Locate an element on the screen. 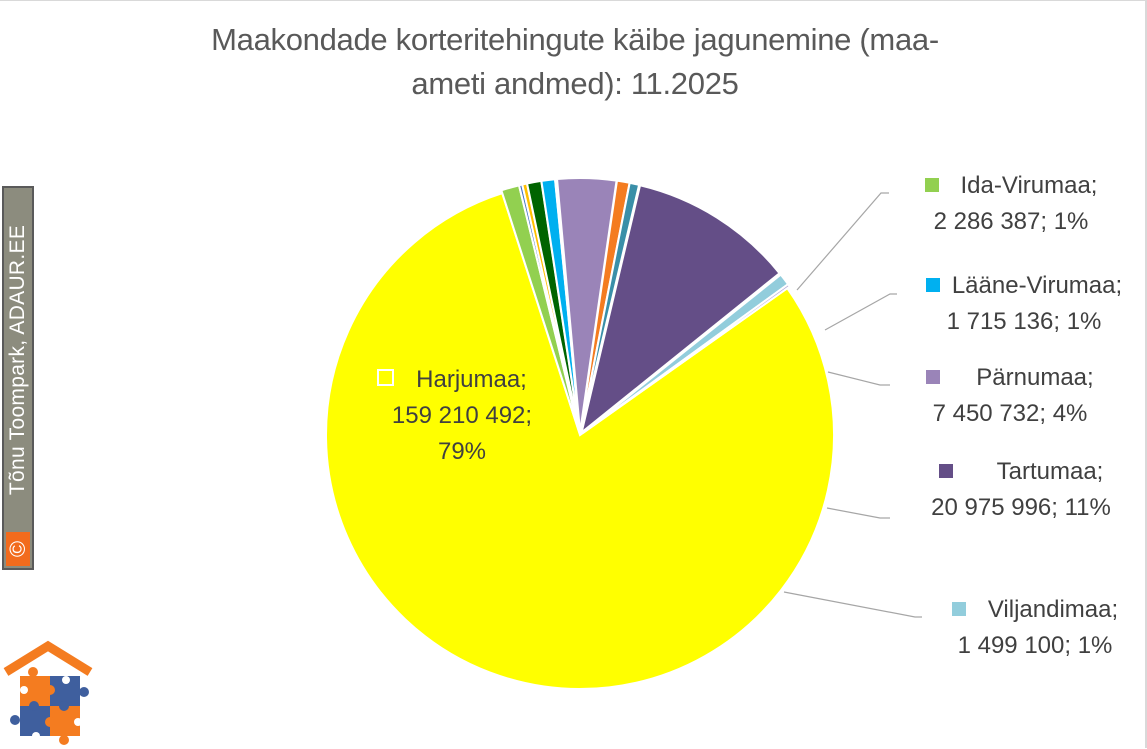 This screenshot has height=749, width=1147. label-laane-virumaa-name: Lääne-Virumaa; is located at coordinates (1037, 285).